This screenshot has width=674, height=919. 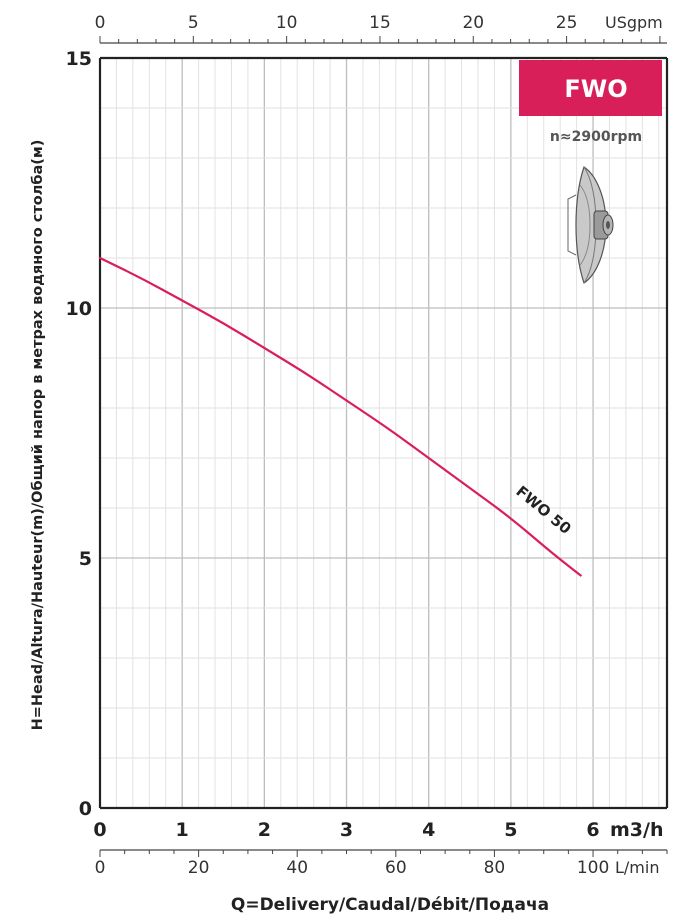 I want to click on bottom-tick-label: 20, so click(x=199, y=868).